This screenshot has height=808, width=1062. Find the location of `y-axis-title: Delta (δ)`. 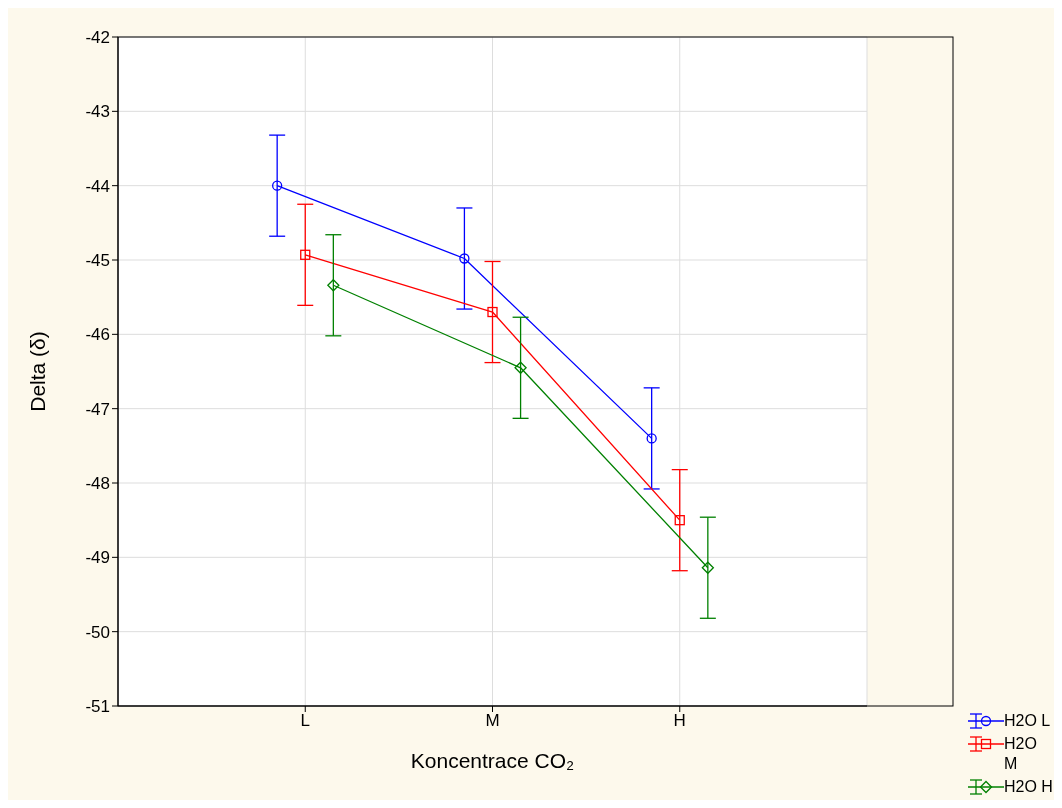

y-axis-title: Delta (δ) is located at coordinates (38, 371).